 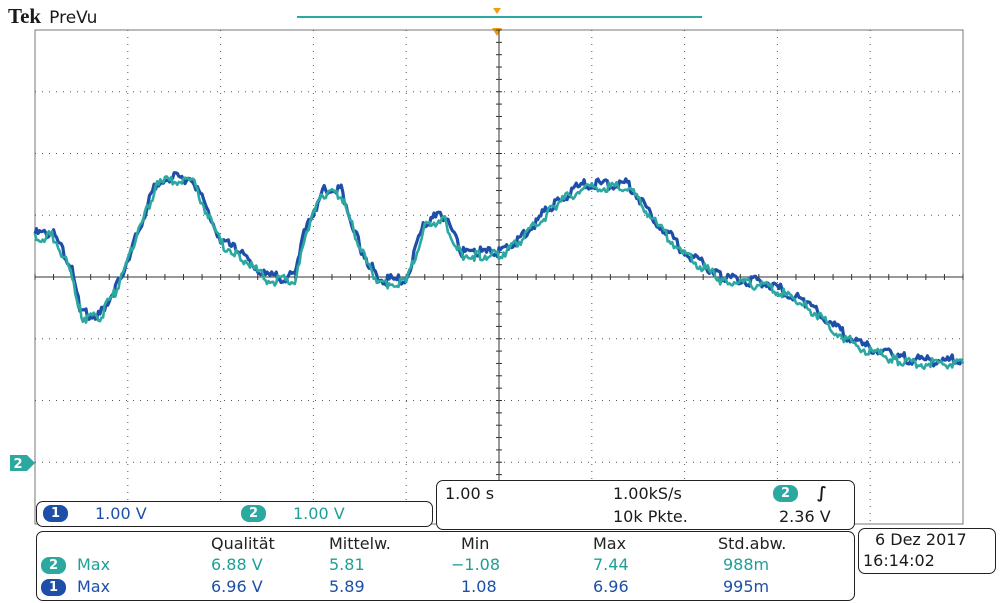 What do you see at coordinates (347, 564) in the screenshot?
I see `row-ch2-mean: 5.81` at bounding box center [347, 564].